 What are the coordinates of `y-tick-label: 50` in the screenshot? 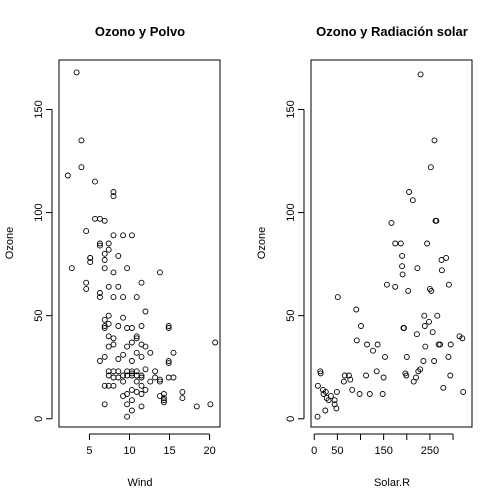 It's located at (291, 316).